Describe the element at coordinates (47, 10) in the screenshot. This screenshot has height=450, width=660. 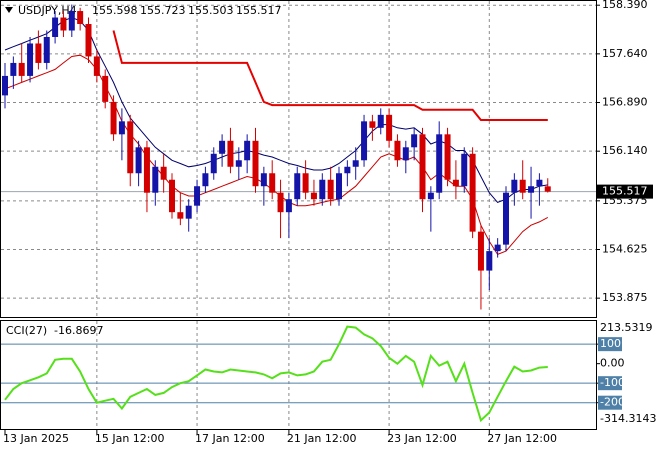
I see `chart-title: USDJPY,H4` at that location.